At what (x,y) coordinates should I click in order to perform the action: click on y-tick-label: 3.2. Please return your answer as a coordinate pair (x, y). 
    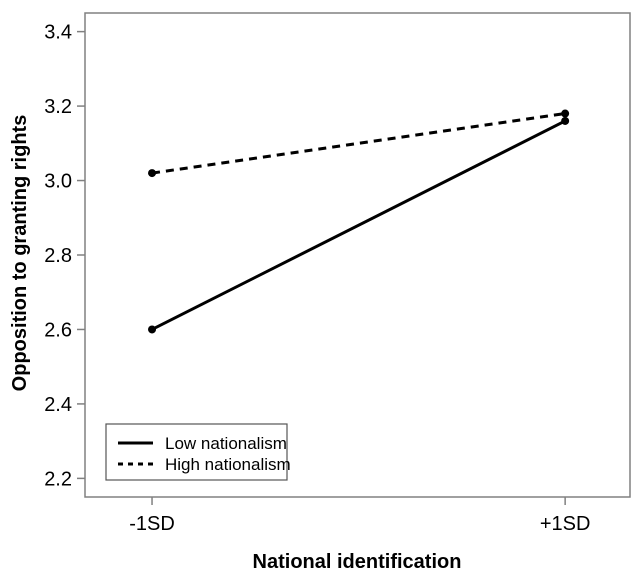
    Looking at the image, I should click on (58, 107).